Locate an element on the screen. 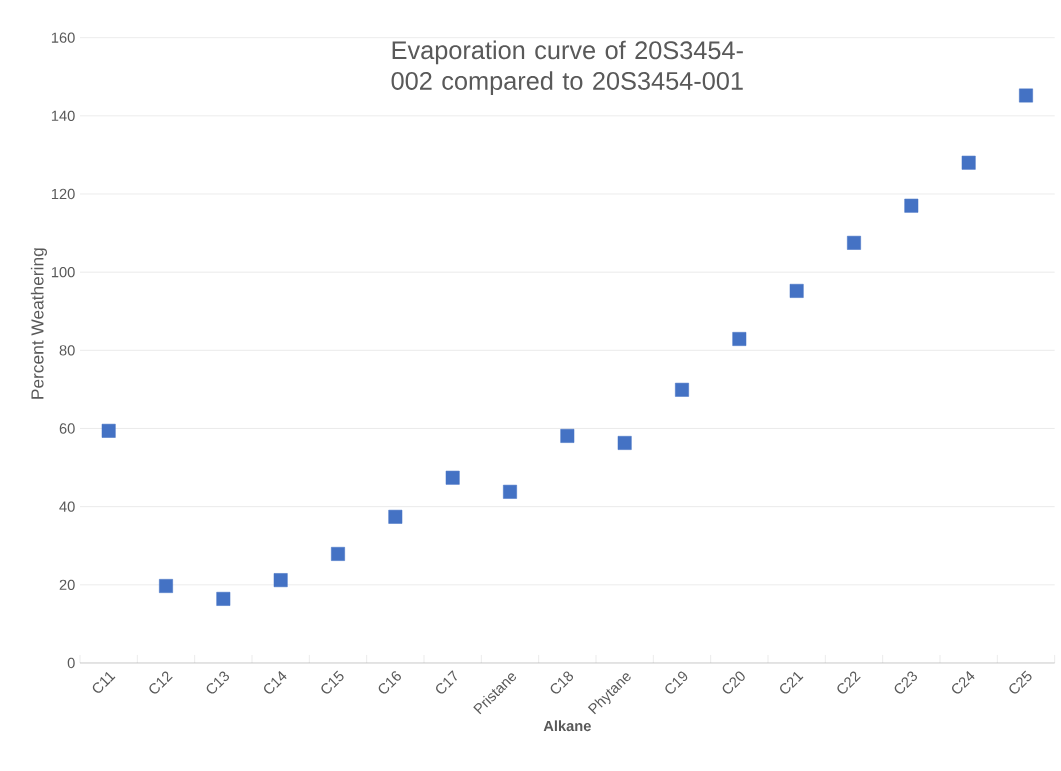 Image resolution: width=1061 pixels, height=771 pixels. y-tick-label: 0 is located at coordinates (71, 663).